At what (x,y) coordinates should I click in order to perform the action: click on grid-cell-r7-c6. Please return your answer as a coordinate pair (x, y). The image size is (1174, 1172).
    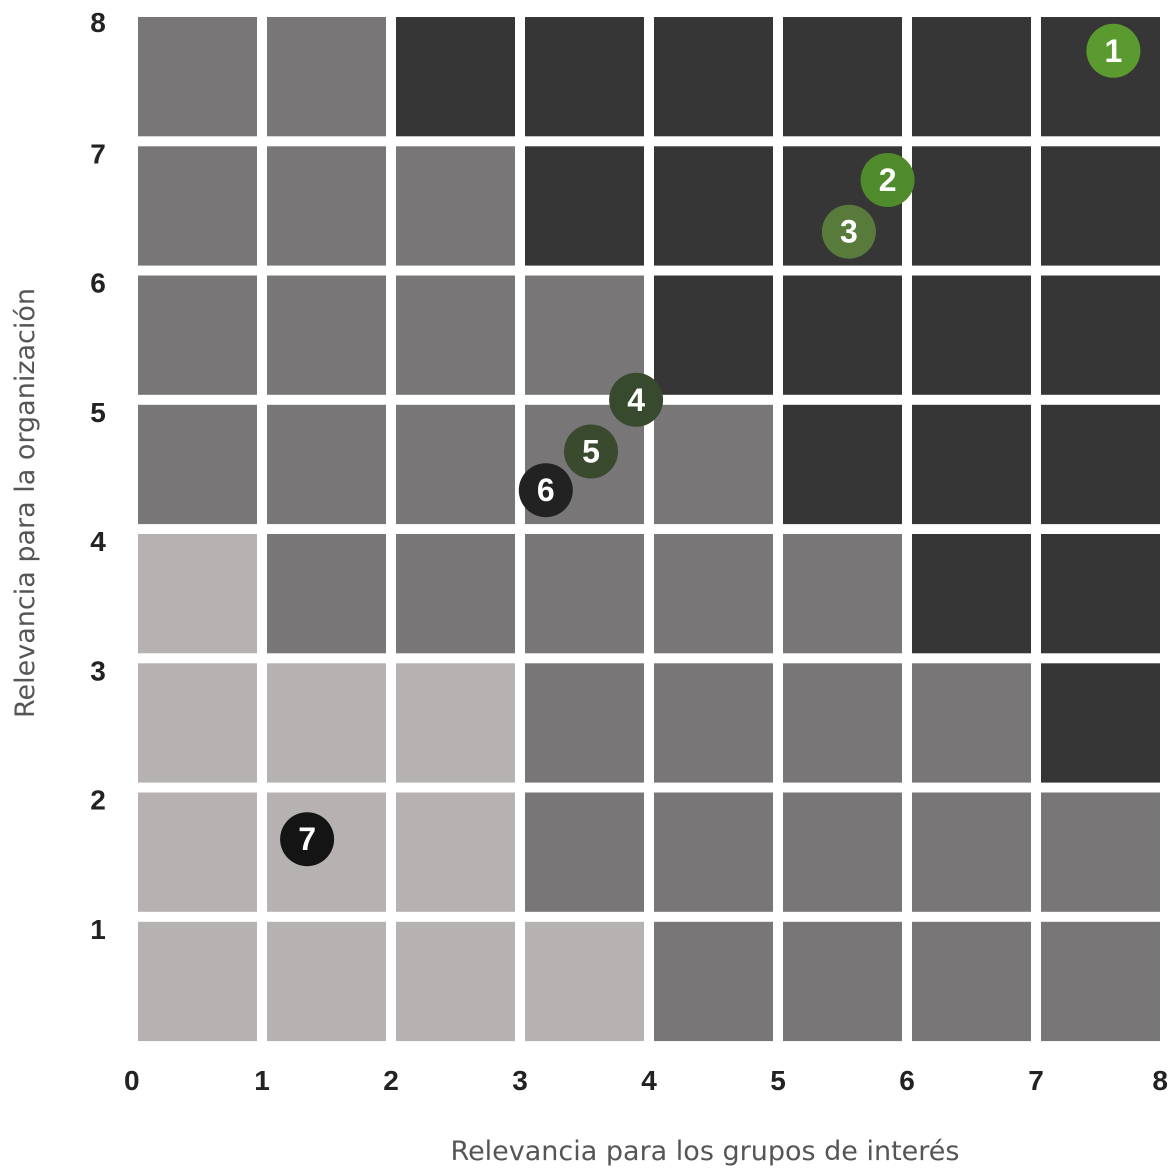
    Looking at the image, I should click on (842, 852).